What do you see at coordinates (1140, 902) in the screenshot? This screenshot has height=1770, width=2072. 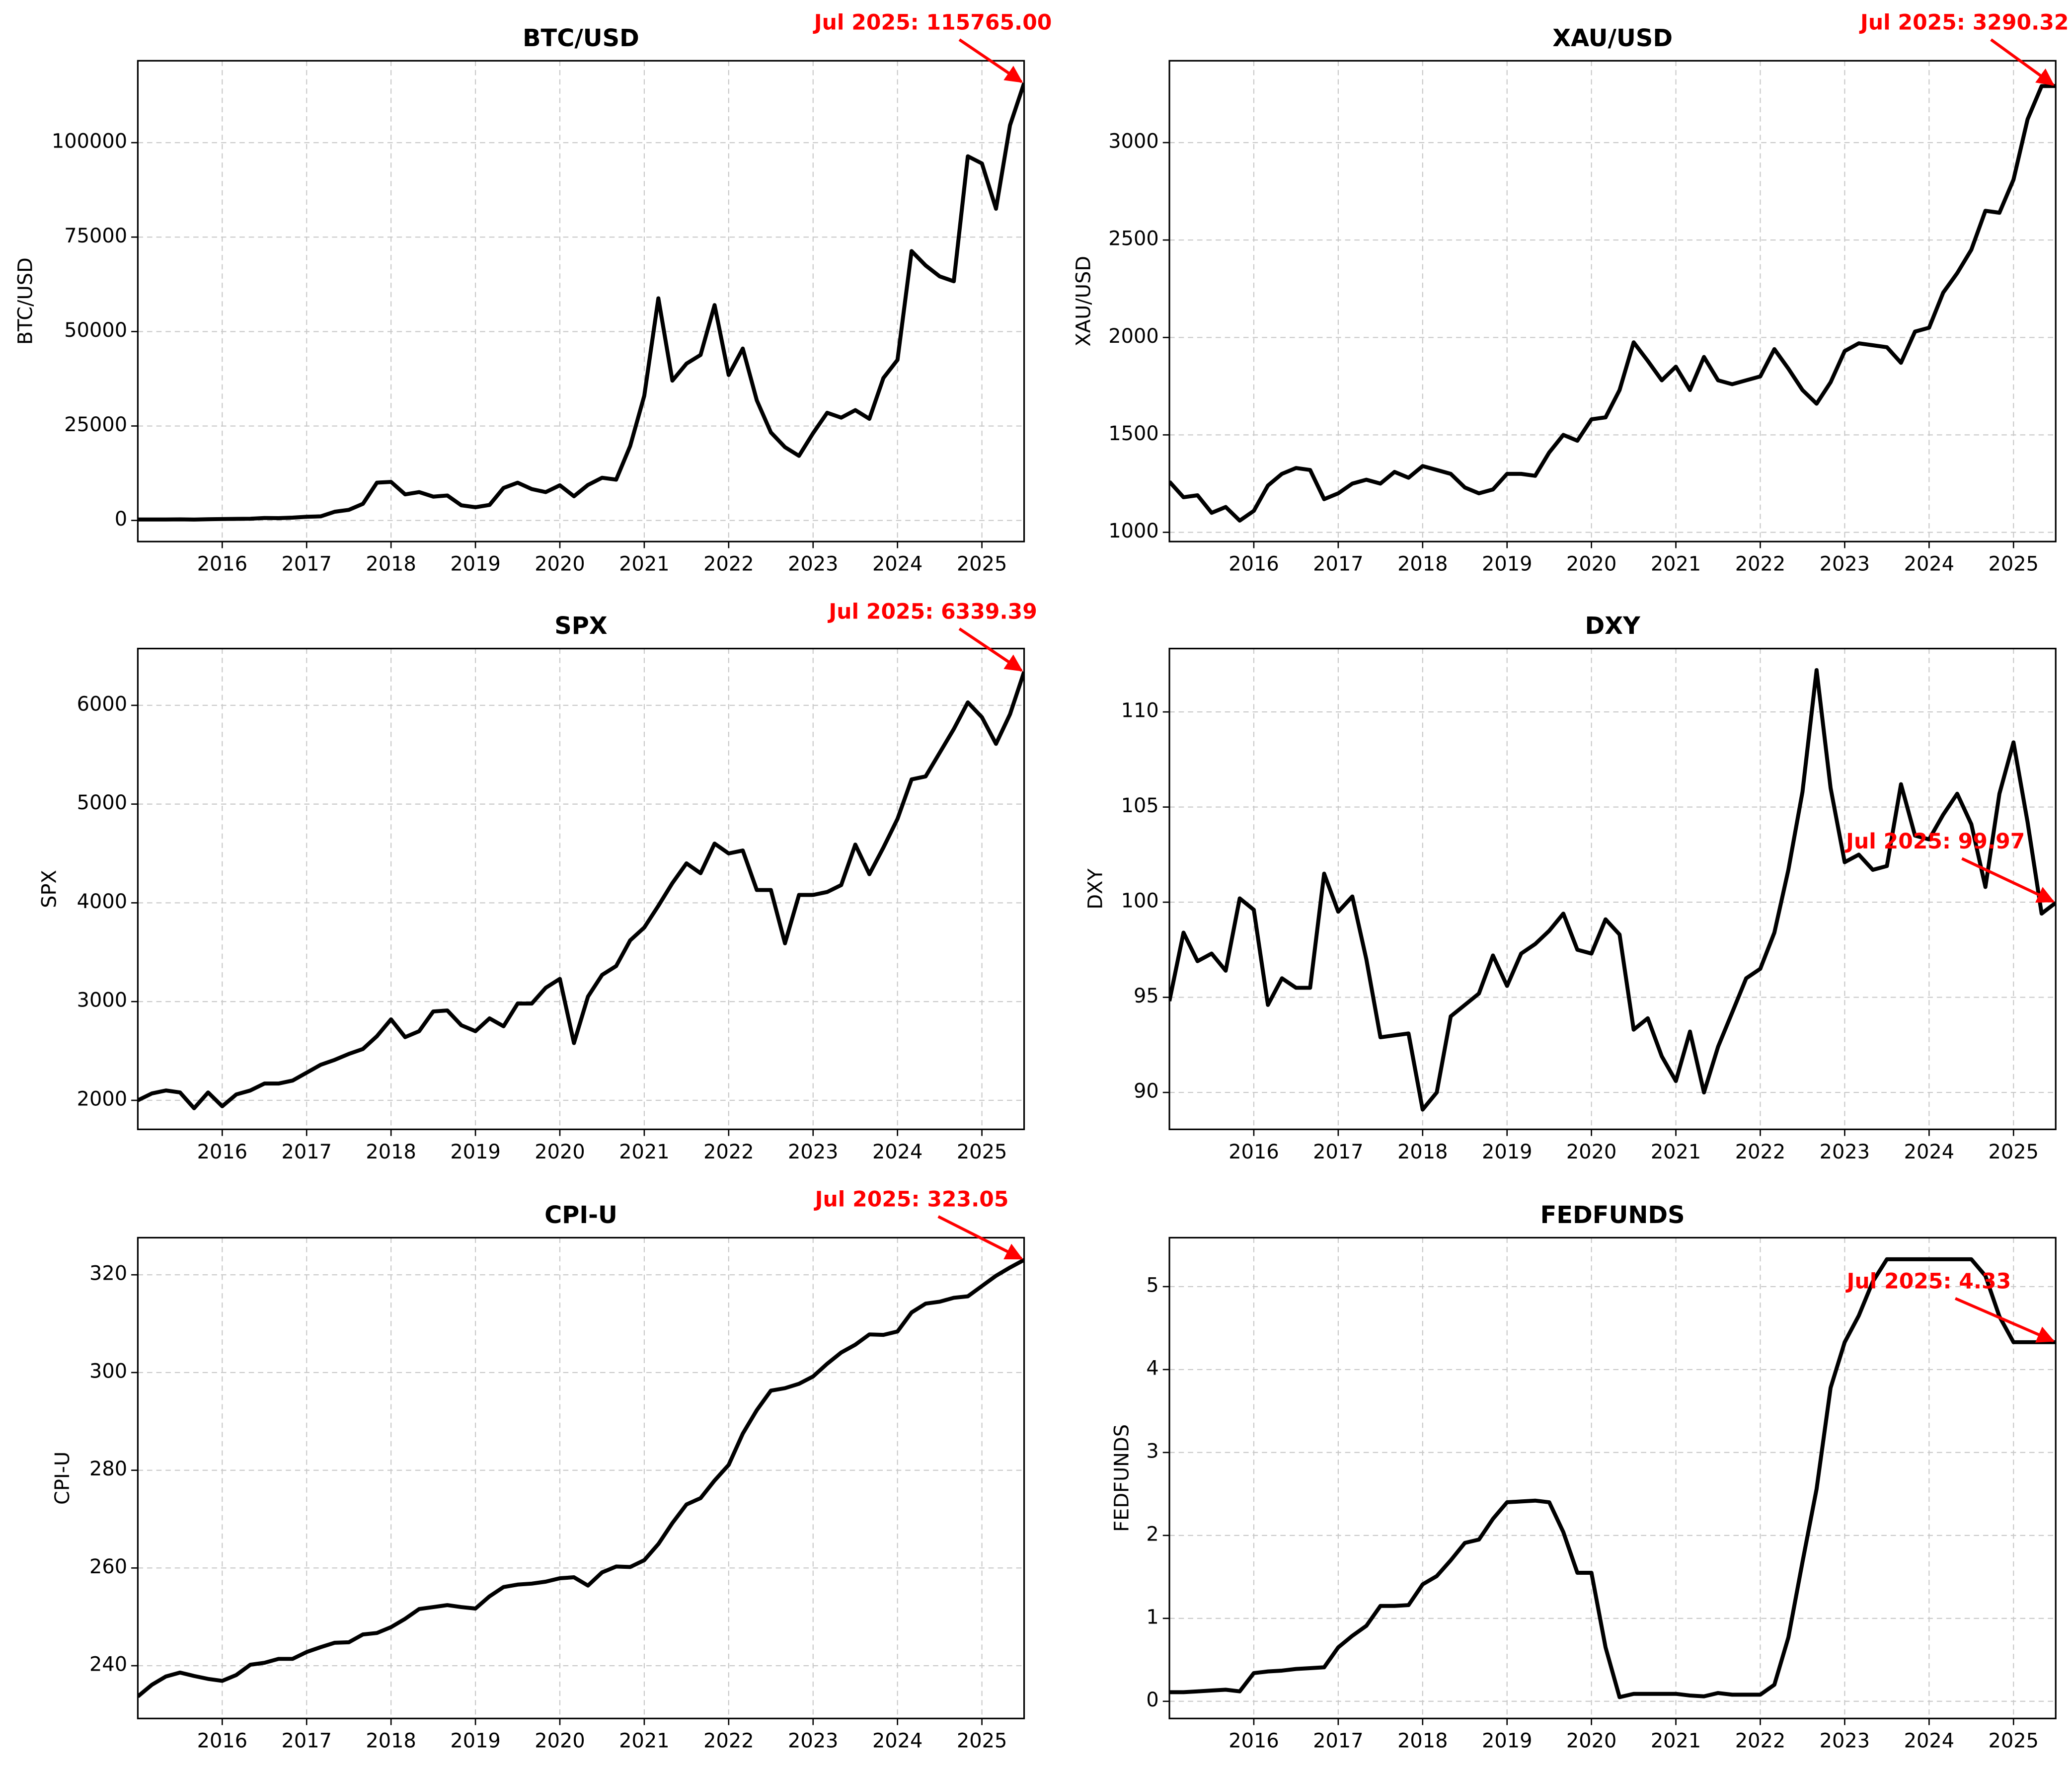 I see `y-tick-label: 100` at bounding box center [1140, 902].